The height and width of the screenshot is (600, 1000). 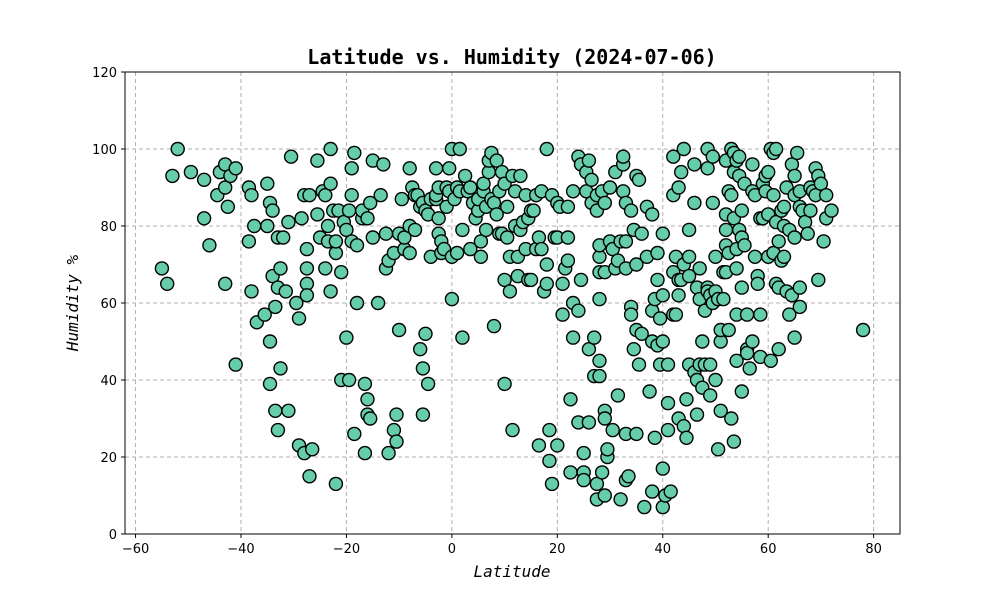 What do you see at coordinates (452, 549) in the screenshot?
I see `x-tick-label: 0` at bounding box center [452, 549].